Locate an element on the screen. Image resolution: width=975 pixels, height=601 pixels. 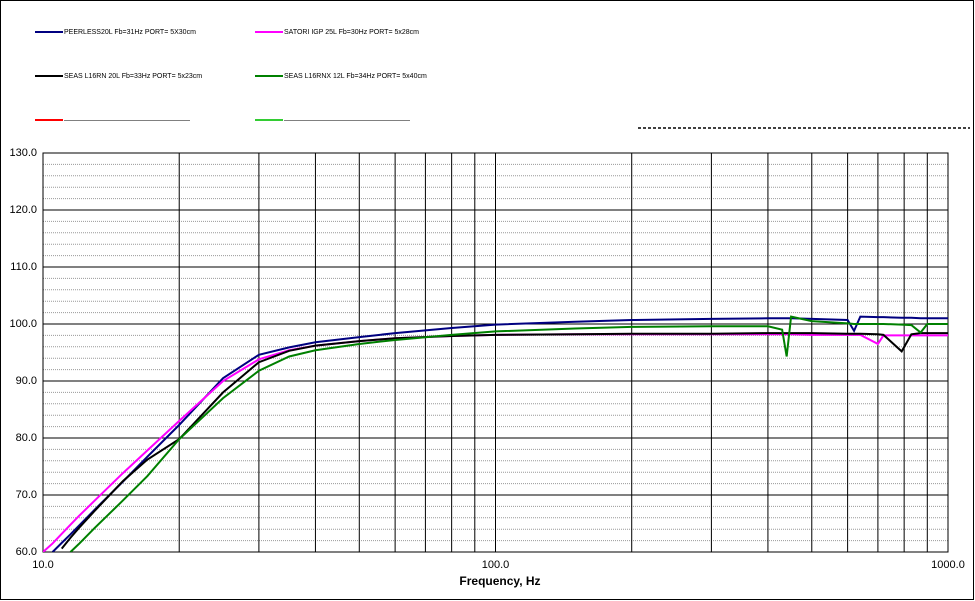
x-axis-title: Frequency, Hz is located at coordinates (499, 581).